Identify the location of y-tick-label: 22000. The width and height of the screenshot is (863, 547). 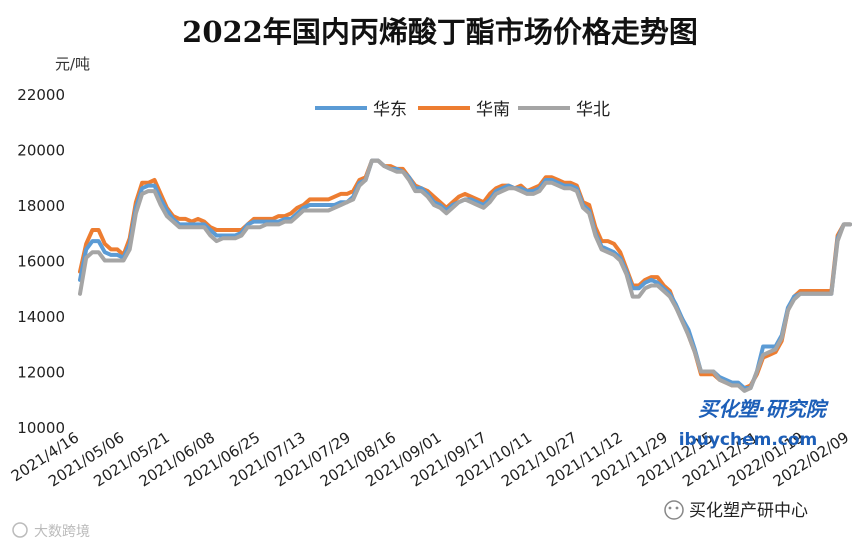
(41, 95).